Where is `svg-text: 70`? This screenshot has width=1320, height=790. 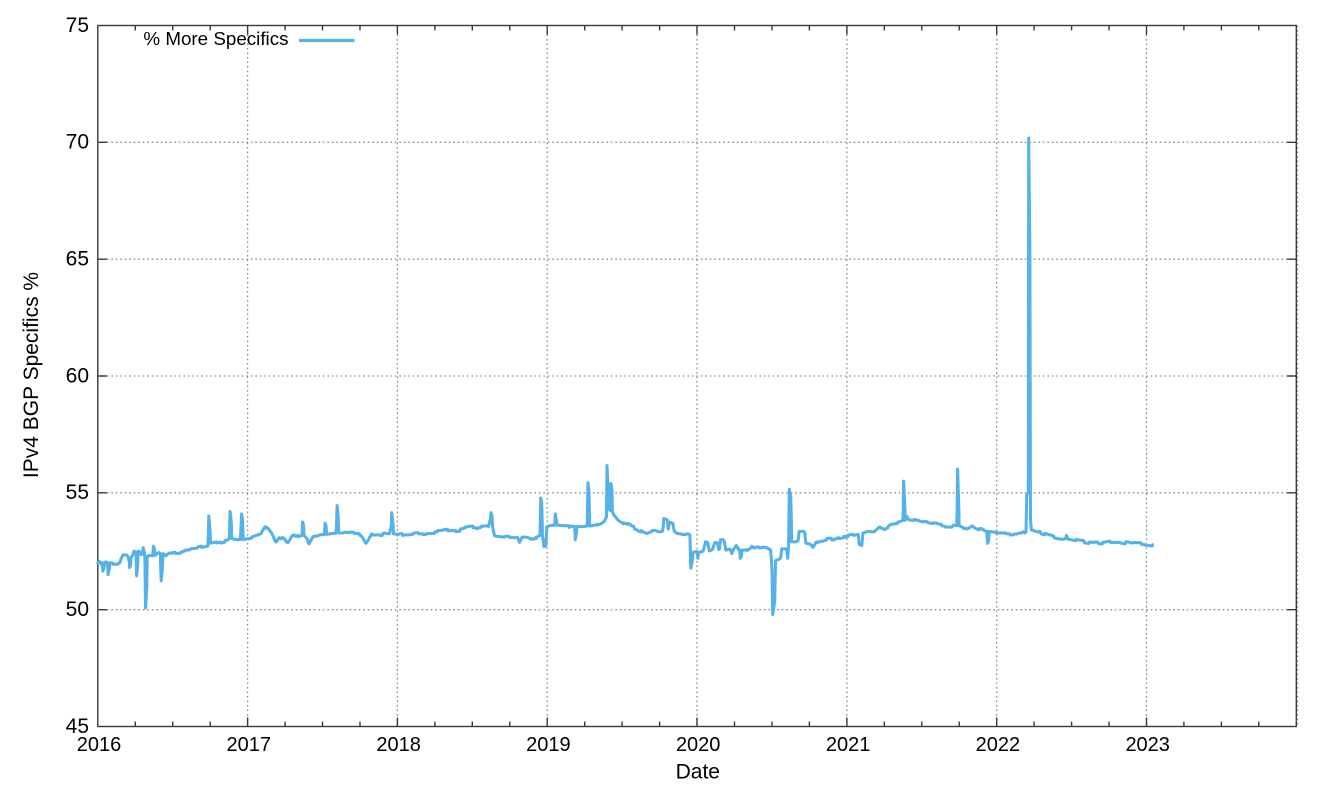
svg-text: 70 is located at coordinates (77, 142).